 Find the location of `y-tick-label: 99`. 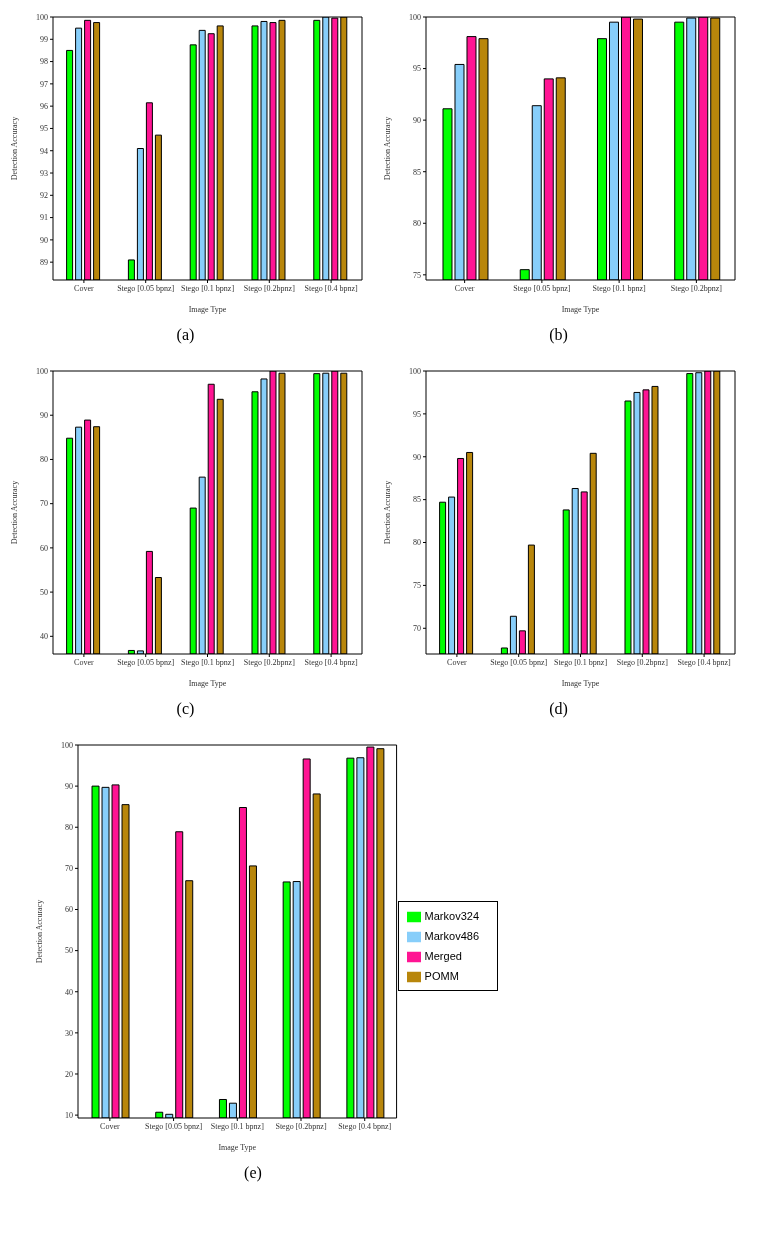

y-tick-label: 99 is located at coordinates (44, 40).